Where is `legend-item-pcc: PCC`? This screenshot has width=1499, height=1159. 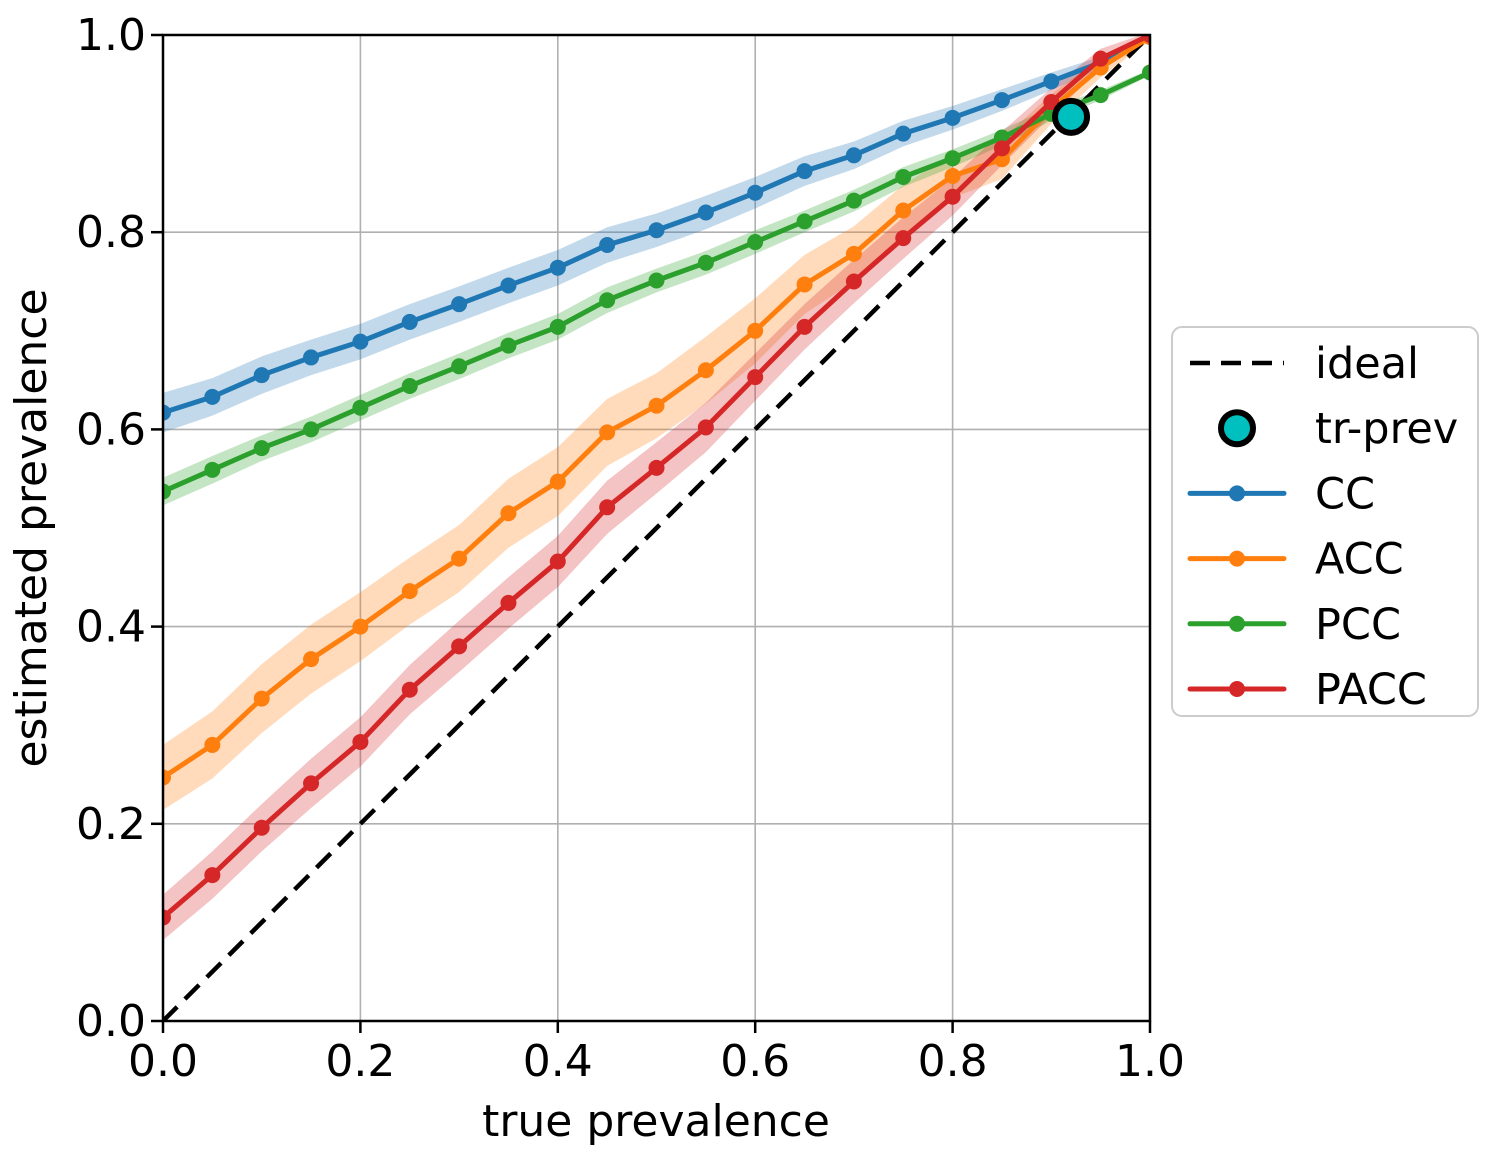 legend-item-pcc: PCC is located at coordinates (1294, 625).